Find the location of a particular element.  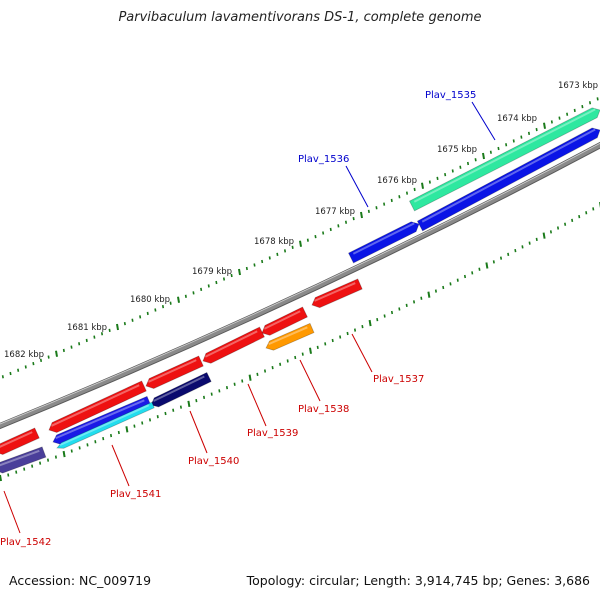

kbp-label: 1673 kbp is located at coordinates (578, 86).